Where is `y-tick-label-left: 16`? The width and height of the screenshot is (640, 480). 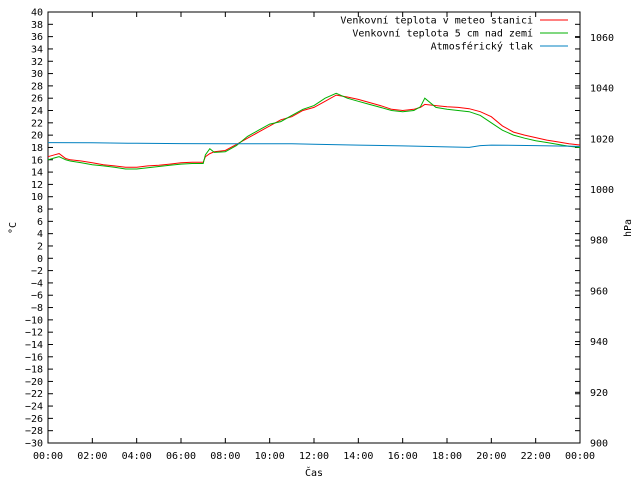
y-tick-label-left: 16 is located at coordinates (37, 160).